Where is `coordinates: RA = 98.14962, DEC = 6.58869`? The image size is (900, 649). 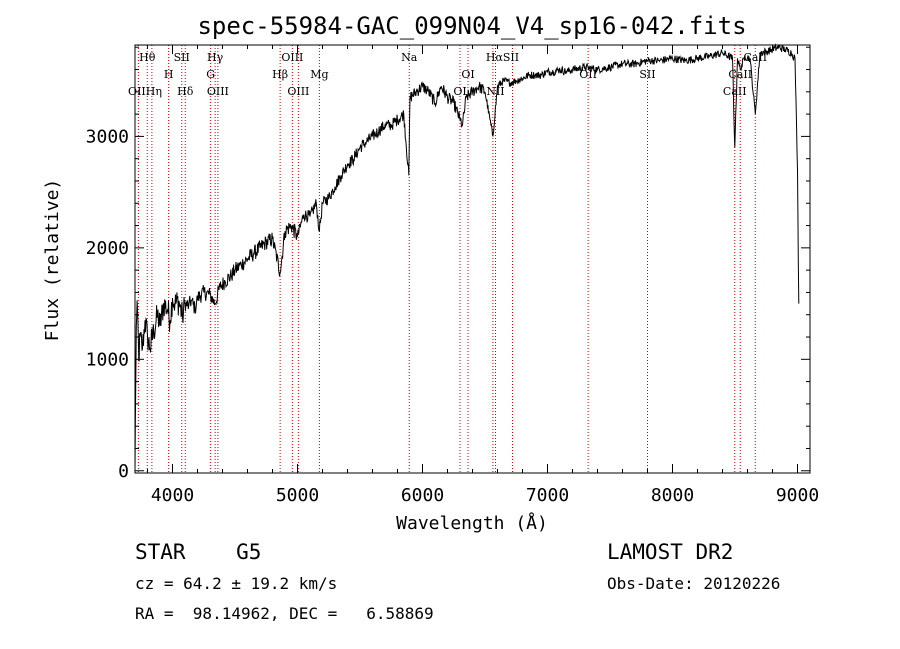 coordinates: RA = 98.14962, DEC = 6.58869 is located at coordinates (284, 613).